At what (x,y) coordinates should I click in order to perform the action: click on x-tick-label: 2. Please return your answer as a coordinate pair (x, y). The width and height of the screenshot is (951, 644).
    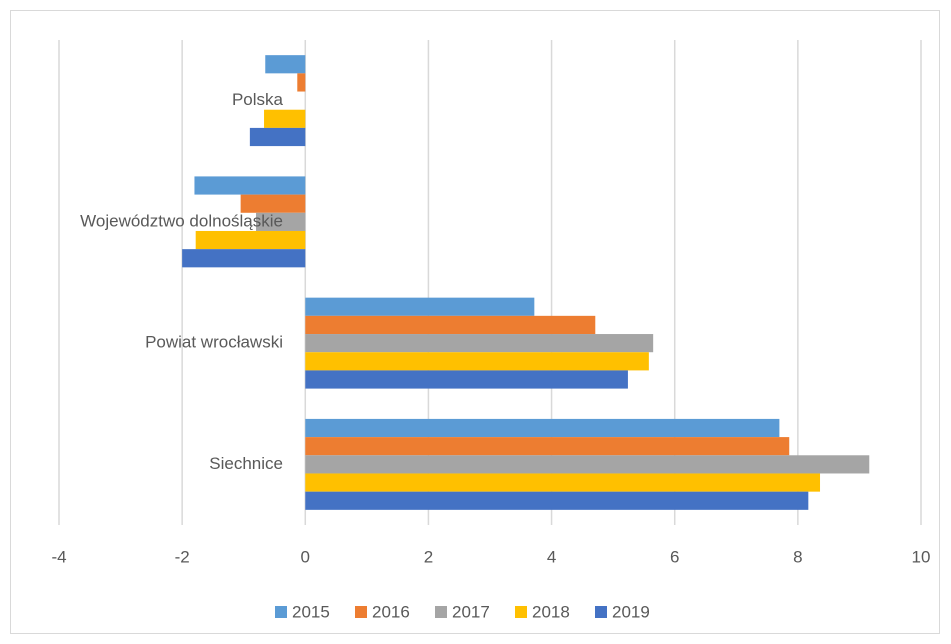
    Looking at the image, I should click on (428, 556).